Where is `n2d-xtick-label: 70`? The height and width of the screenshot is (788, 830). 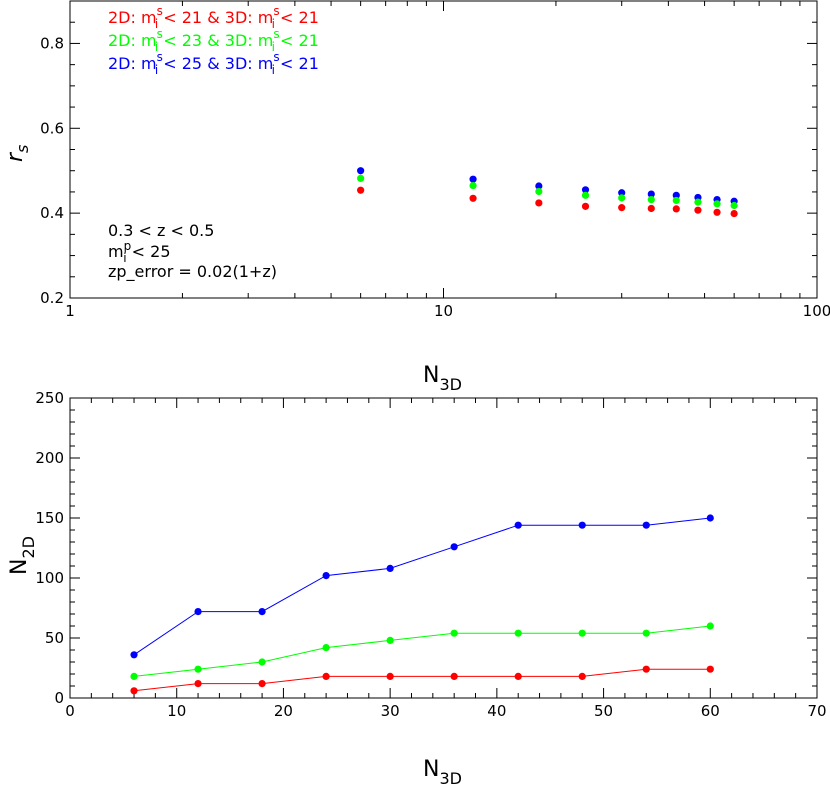 n2d-xtick-label: 70 is located at coordinates (816, 711).